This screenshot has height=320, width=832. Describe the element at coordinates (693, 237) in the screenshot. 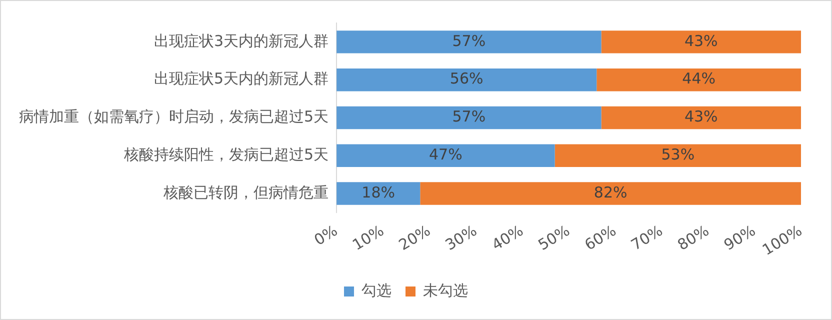

I see `x-tick-label: 80%` at that location.